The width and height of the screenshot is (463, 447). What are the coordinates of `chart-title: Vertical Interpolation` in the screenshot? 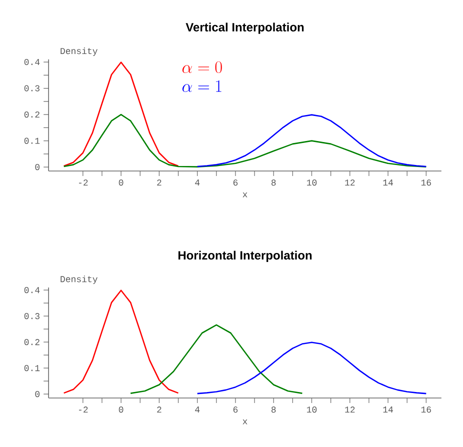 It's located at (245, 28).